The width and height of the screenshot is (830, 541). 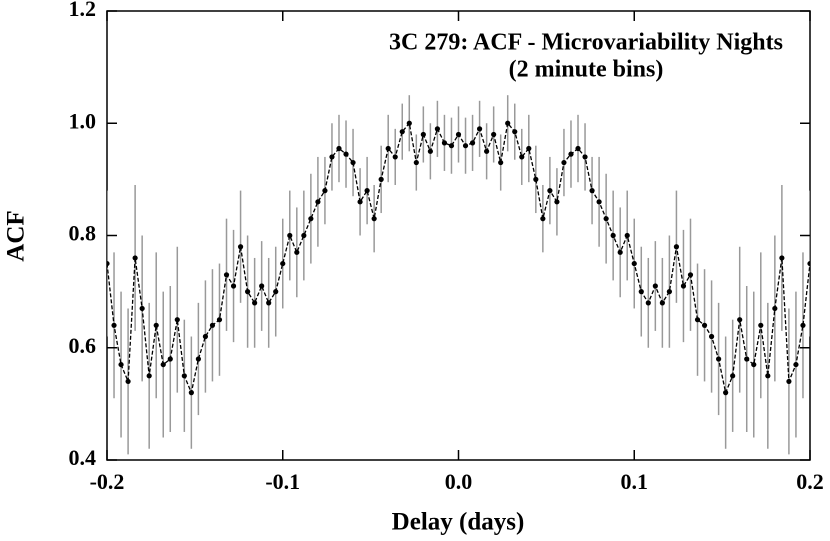 What do you see at coordinates (83, 345) in the screenshot?
I see `y-tick-label: 0.6` at bounding box center [83, 345].